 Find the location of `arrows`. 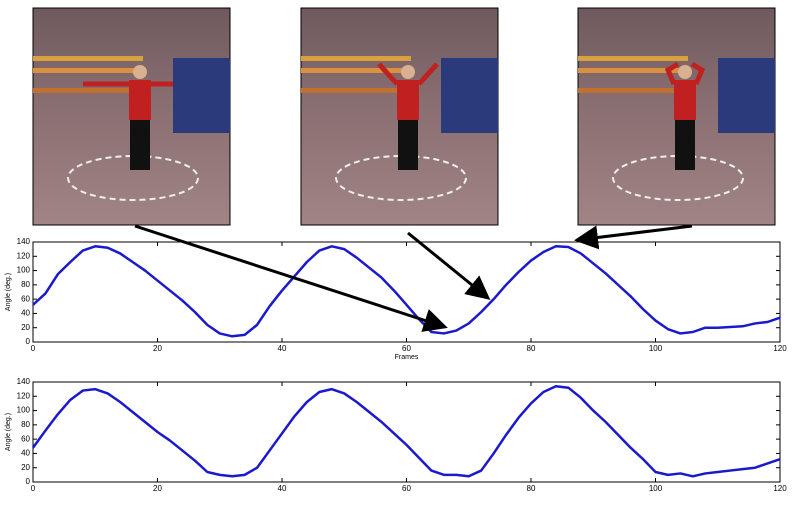

arrows is located at coordinates (413, 278).